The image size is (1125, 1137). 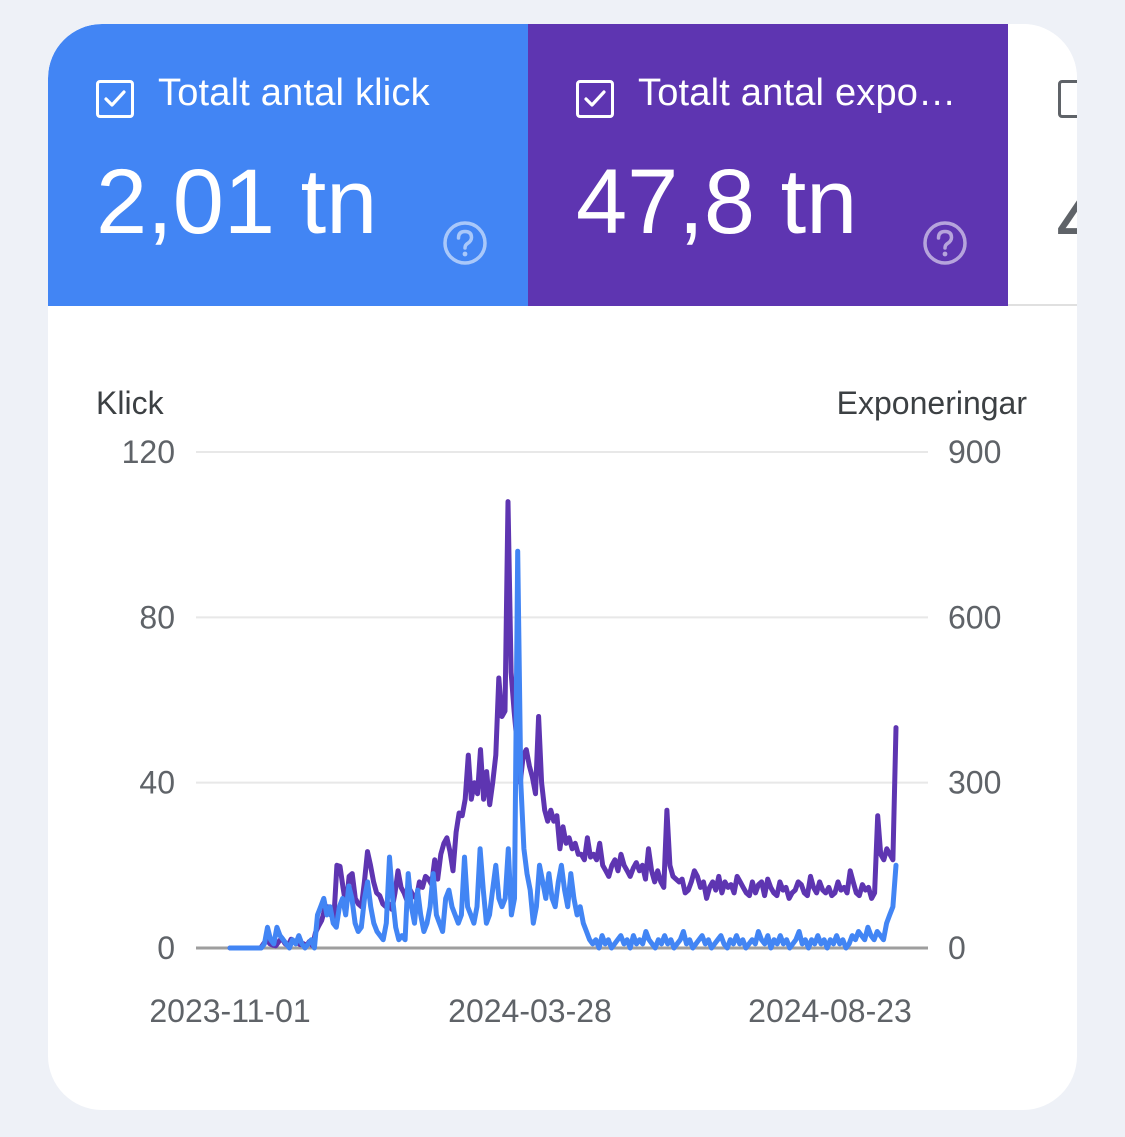 What do you see at coordinates (157, 783) in the screenshot?
I see `y-tick-left: 40` at bounding box center [157, 783].